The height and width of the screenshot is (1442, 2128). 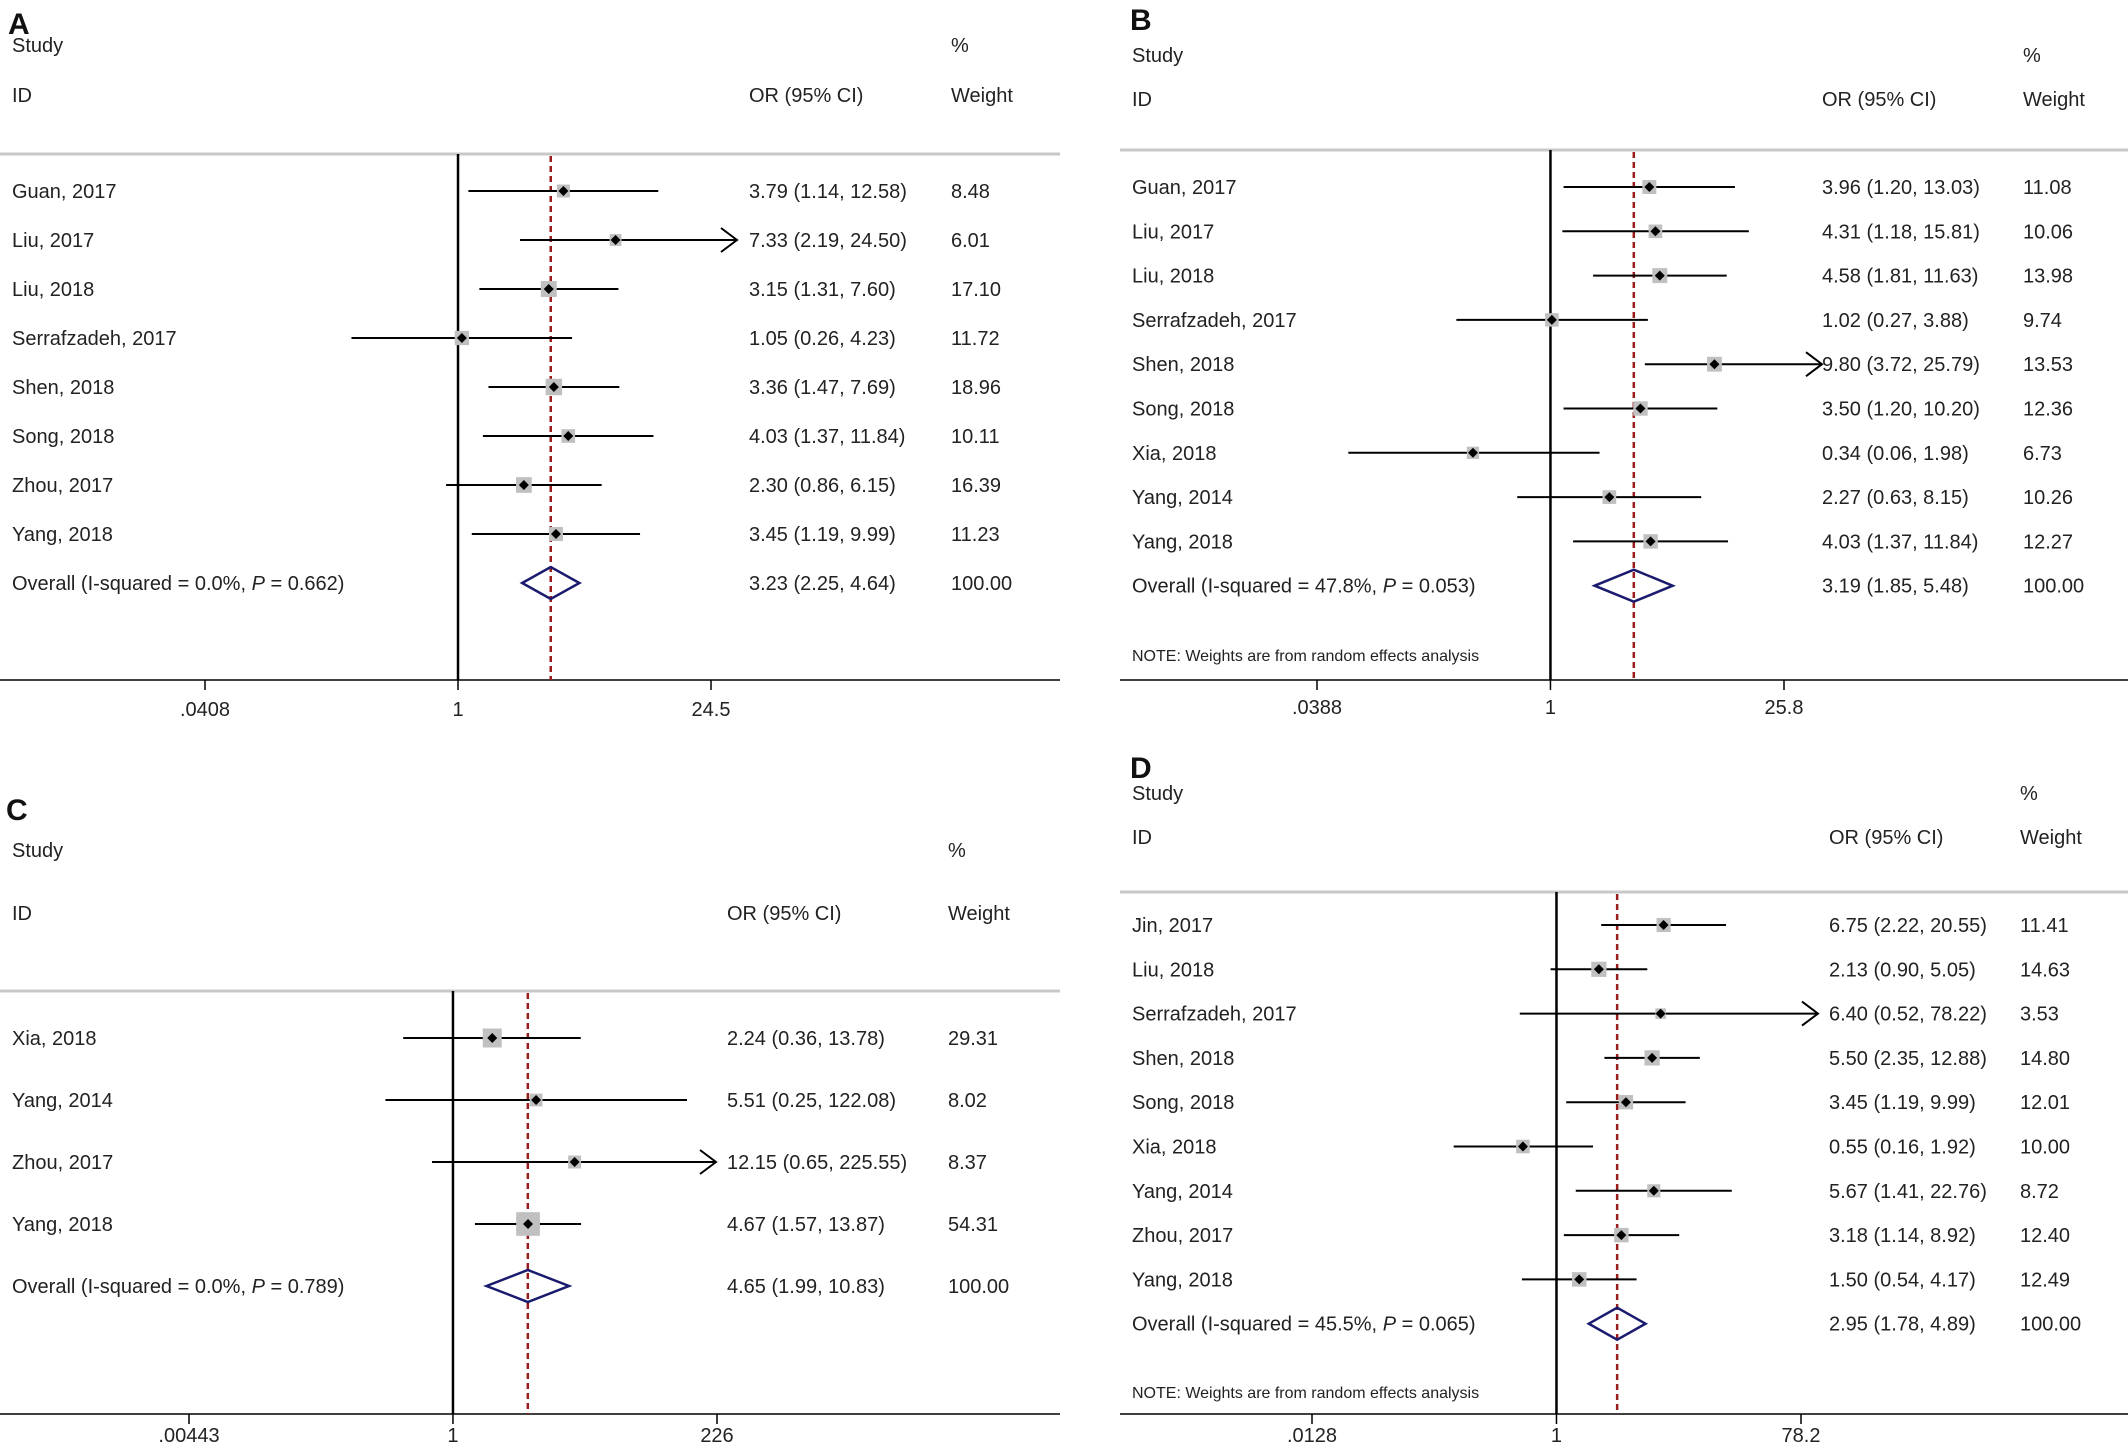 I want to click on study-row: Song, 2018 3.45 (1.19, 9.99) 12.01, so click(x=1601, y=1103).